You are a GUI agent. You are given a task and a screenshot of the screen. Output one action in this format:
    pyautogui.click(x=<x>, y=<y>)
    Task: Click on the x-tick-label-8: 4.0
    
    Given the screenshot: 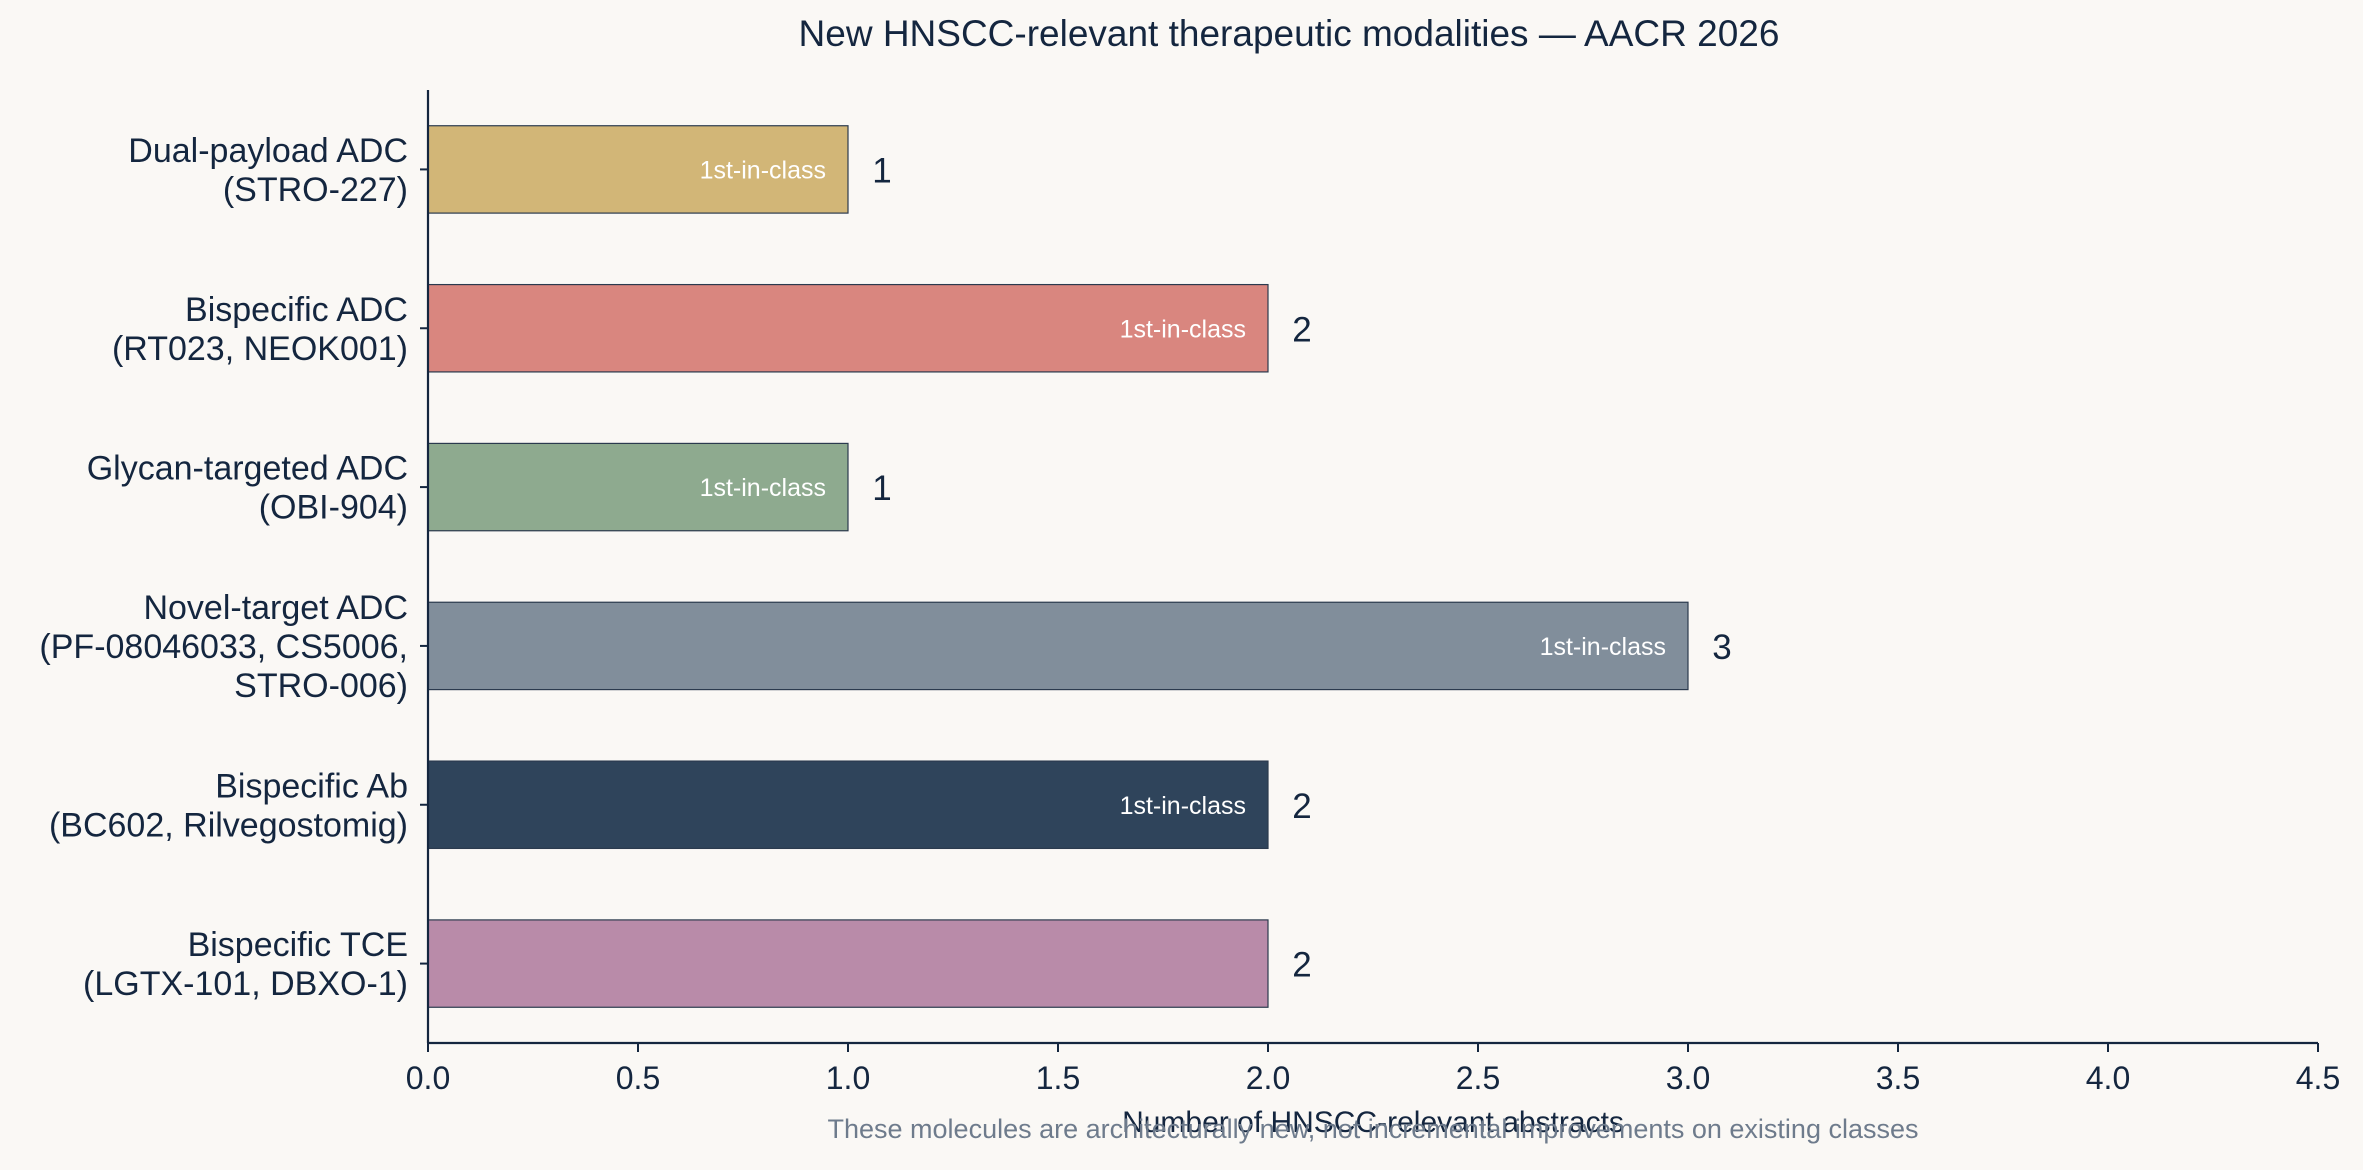 What is the action you would take?
    pyautogui.click(x=2108, y=1078)
    